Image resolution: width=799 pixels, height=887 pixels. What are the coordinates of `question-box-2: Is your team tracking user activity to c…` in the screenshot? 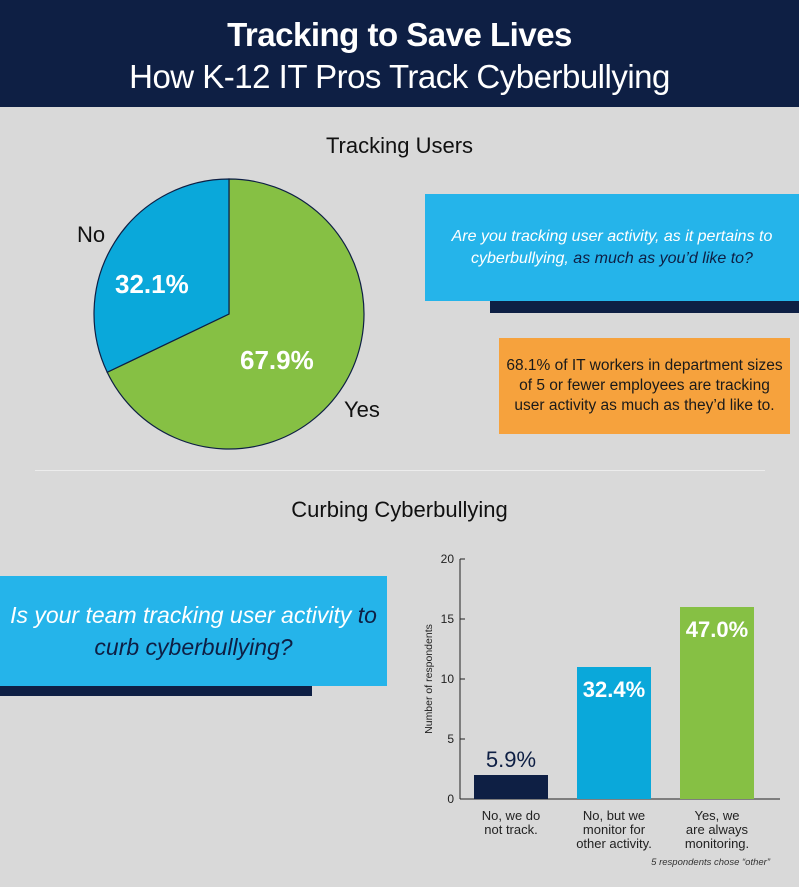 It's located at (193, 631).